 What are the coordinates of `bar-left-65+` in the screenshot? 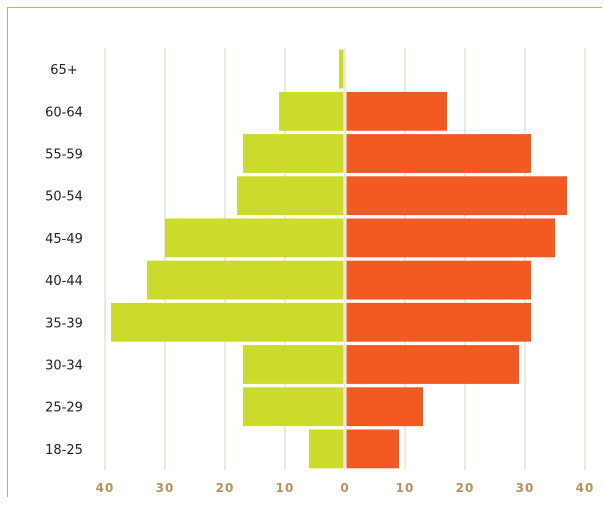 It's located at (341, 69).